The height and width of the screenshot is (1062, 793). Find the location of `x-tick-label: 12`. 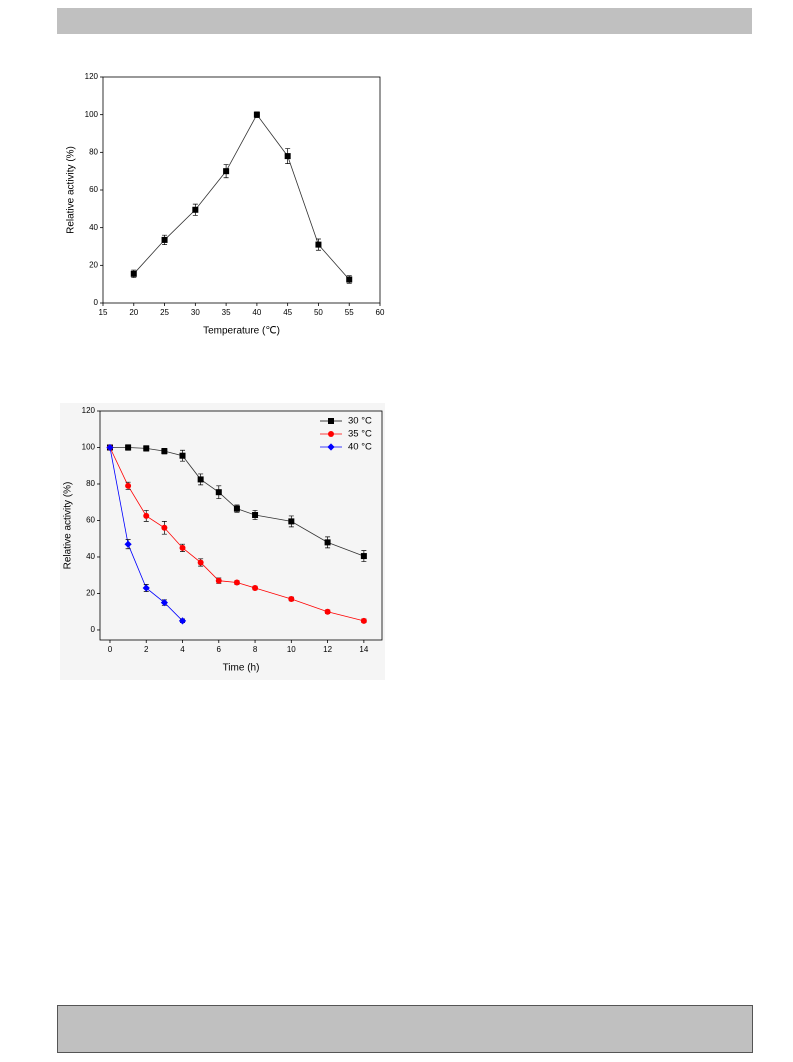

x-tick-label: 12 is located at coordinates (327, 649).